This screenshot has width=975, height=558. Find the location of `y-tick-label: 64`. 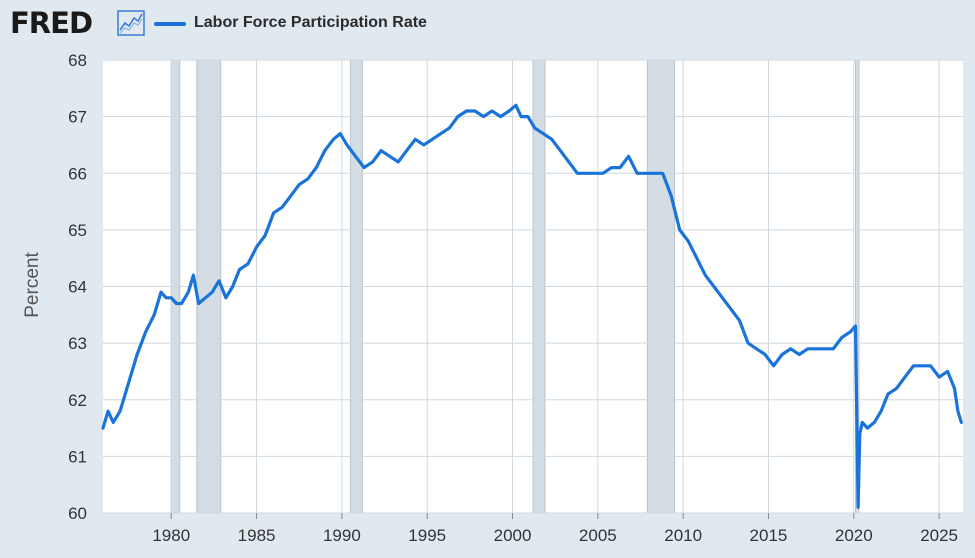

y-tick-label: 64 is located at coordinates (77, 287).